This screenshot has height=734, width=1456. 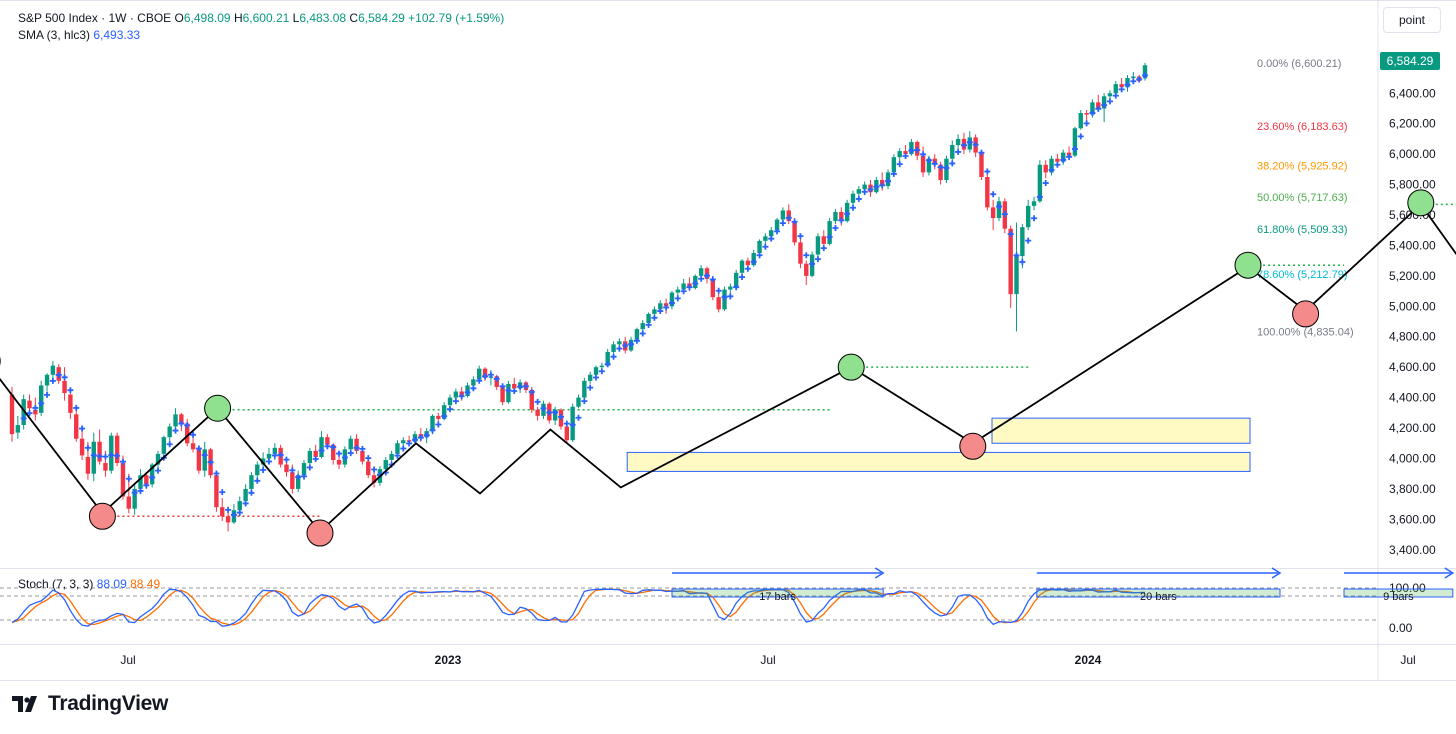 I want to click on scale-mode-button: point, so click(x=1412, y=20).